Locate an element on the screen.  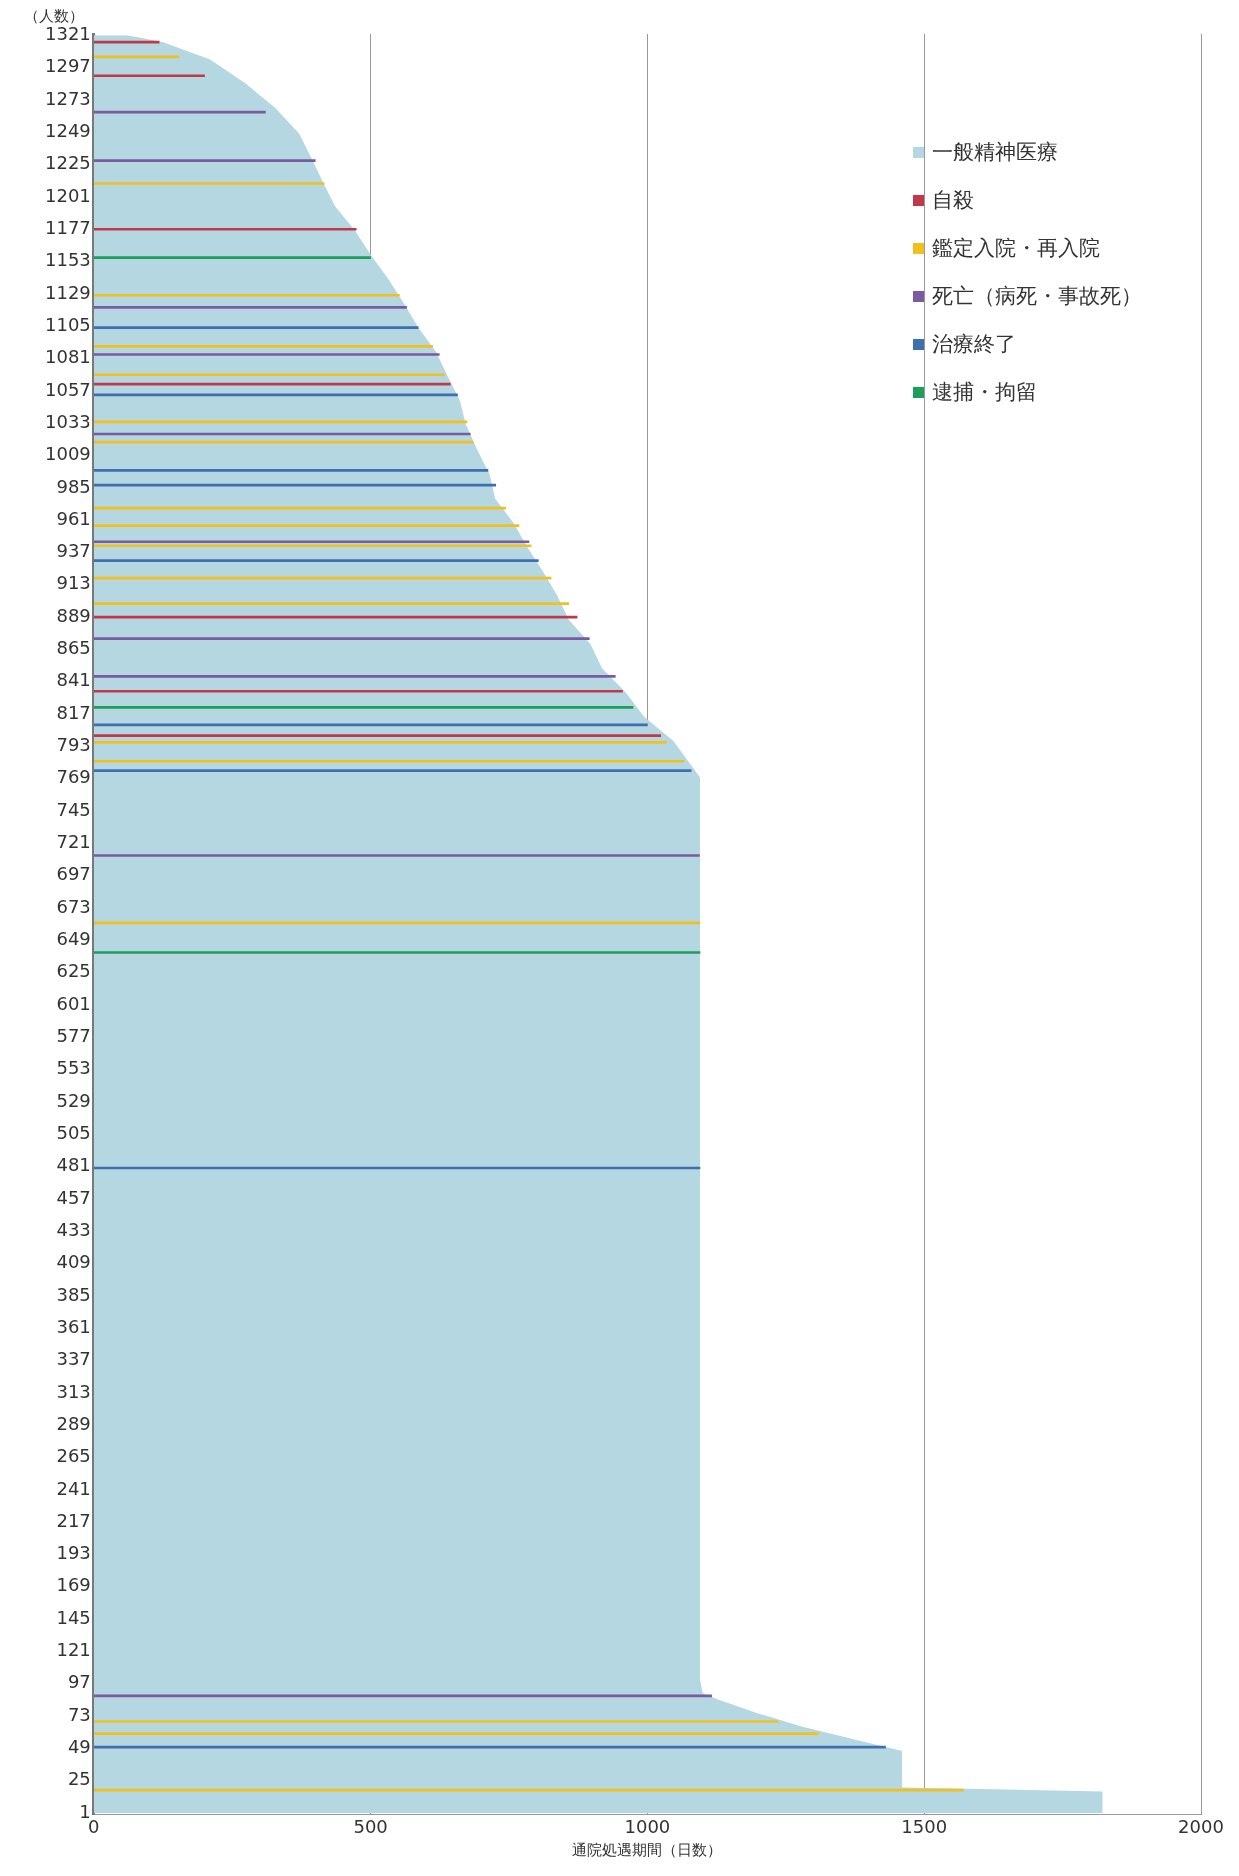
y-tick-label: 337 is located at coordinates (73, 1359).